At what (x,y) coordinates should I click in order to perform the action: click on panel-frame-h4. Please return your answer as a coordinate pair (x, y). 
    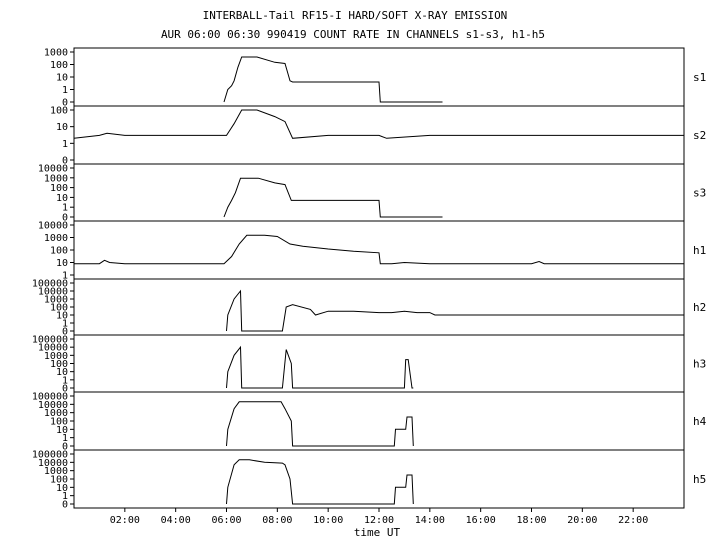
    Looking at the image, I should click on (379, 421).